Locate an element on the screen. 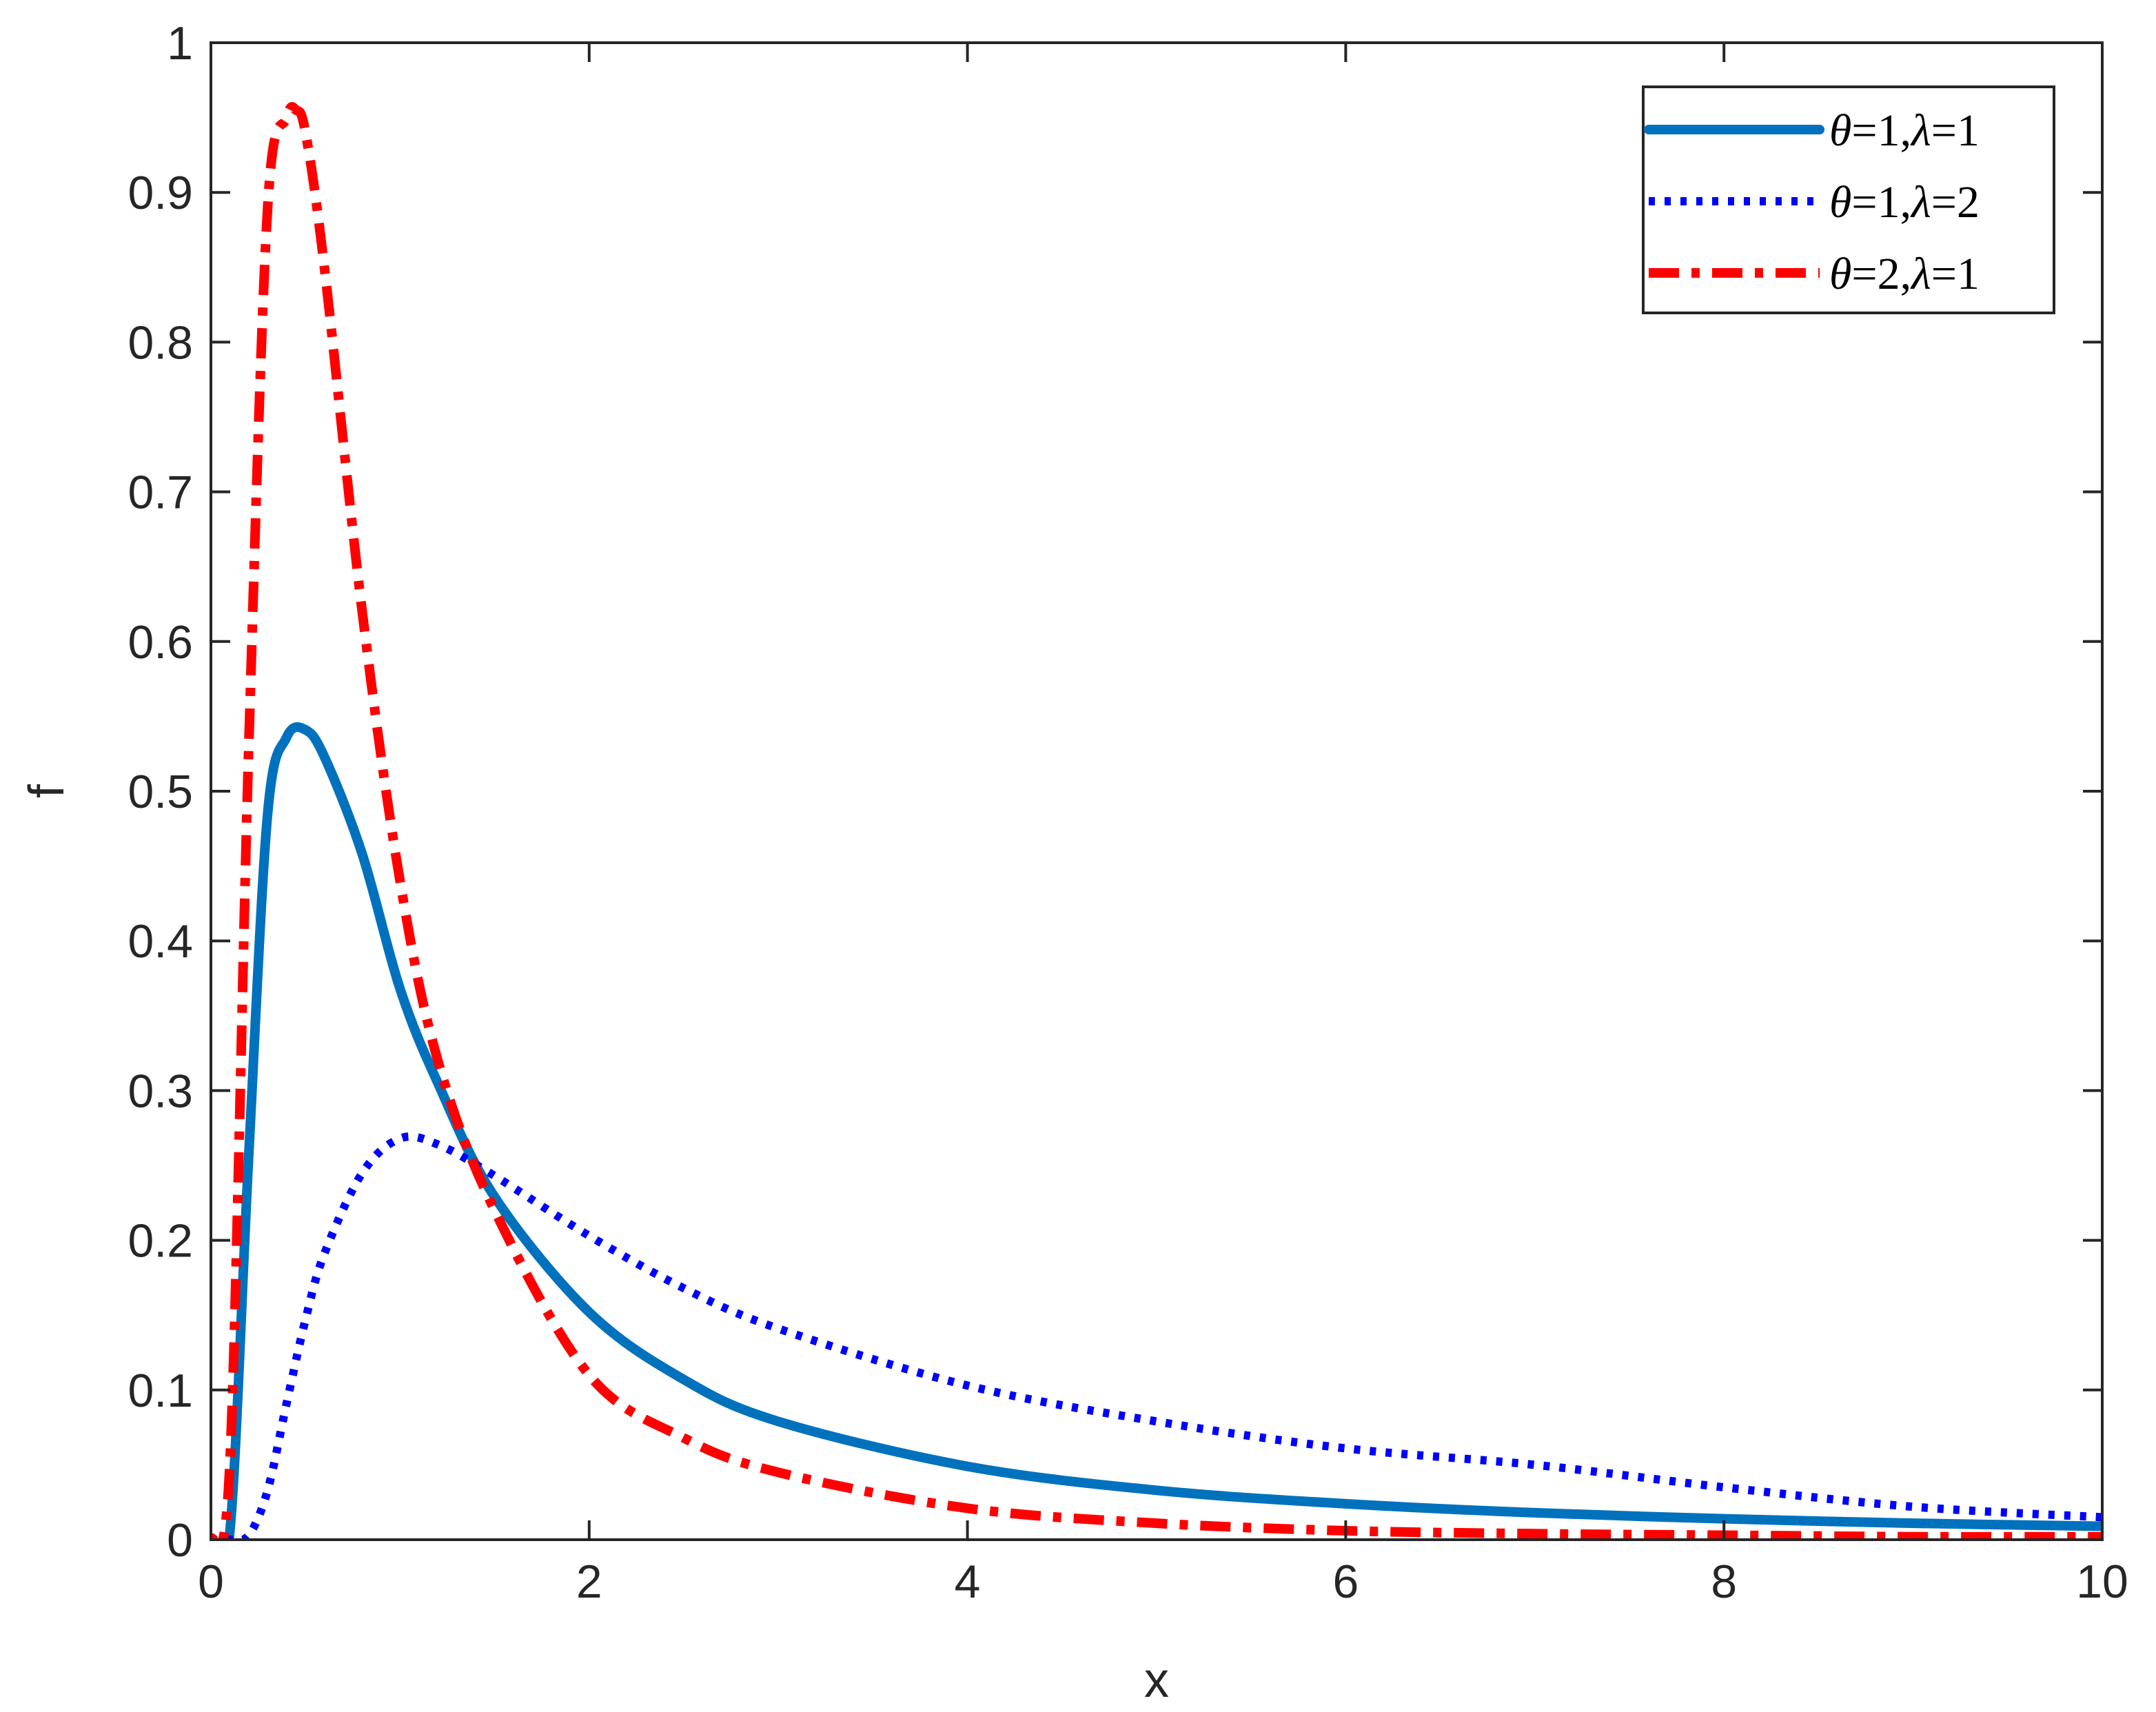 The width and height of the screenshot is (2156, 1712). y-tick-label: 0.6 is located at coordinates (160, 642).